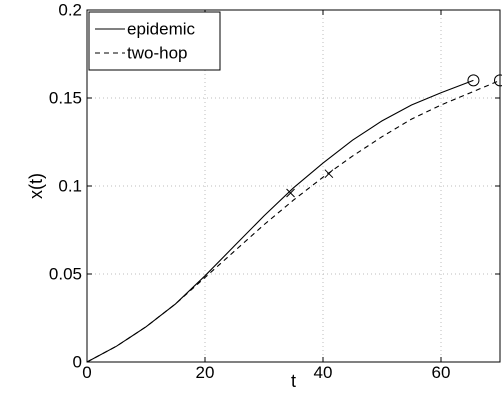  I want to click on x-tick-label: 60, so click(441, 372).